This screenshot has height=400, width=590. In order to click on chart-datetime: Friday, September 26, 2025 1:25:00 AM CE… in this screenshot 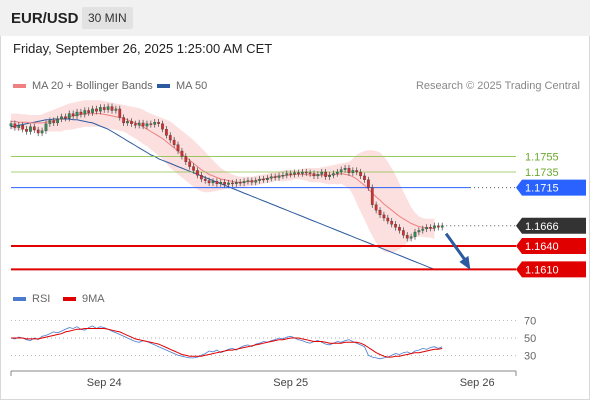, I will do `click(143, 48)`.